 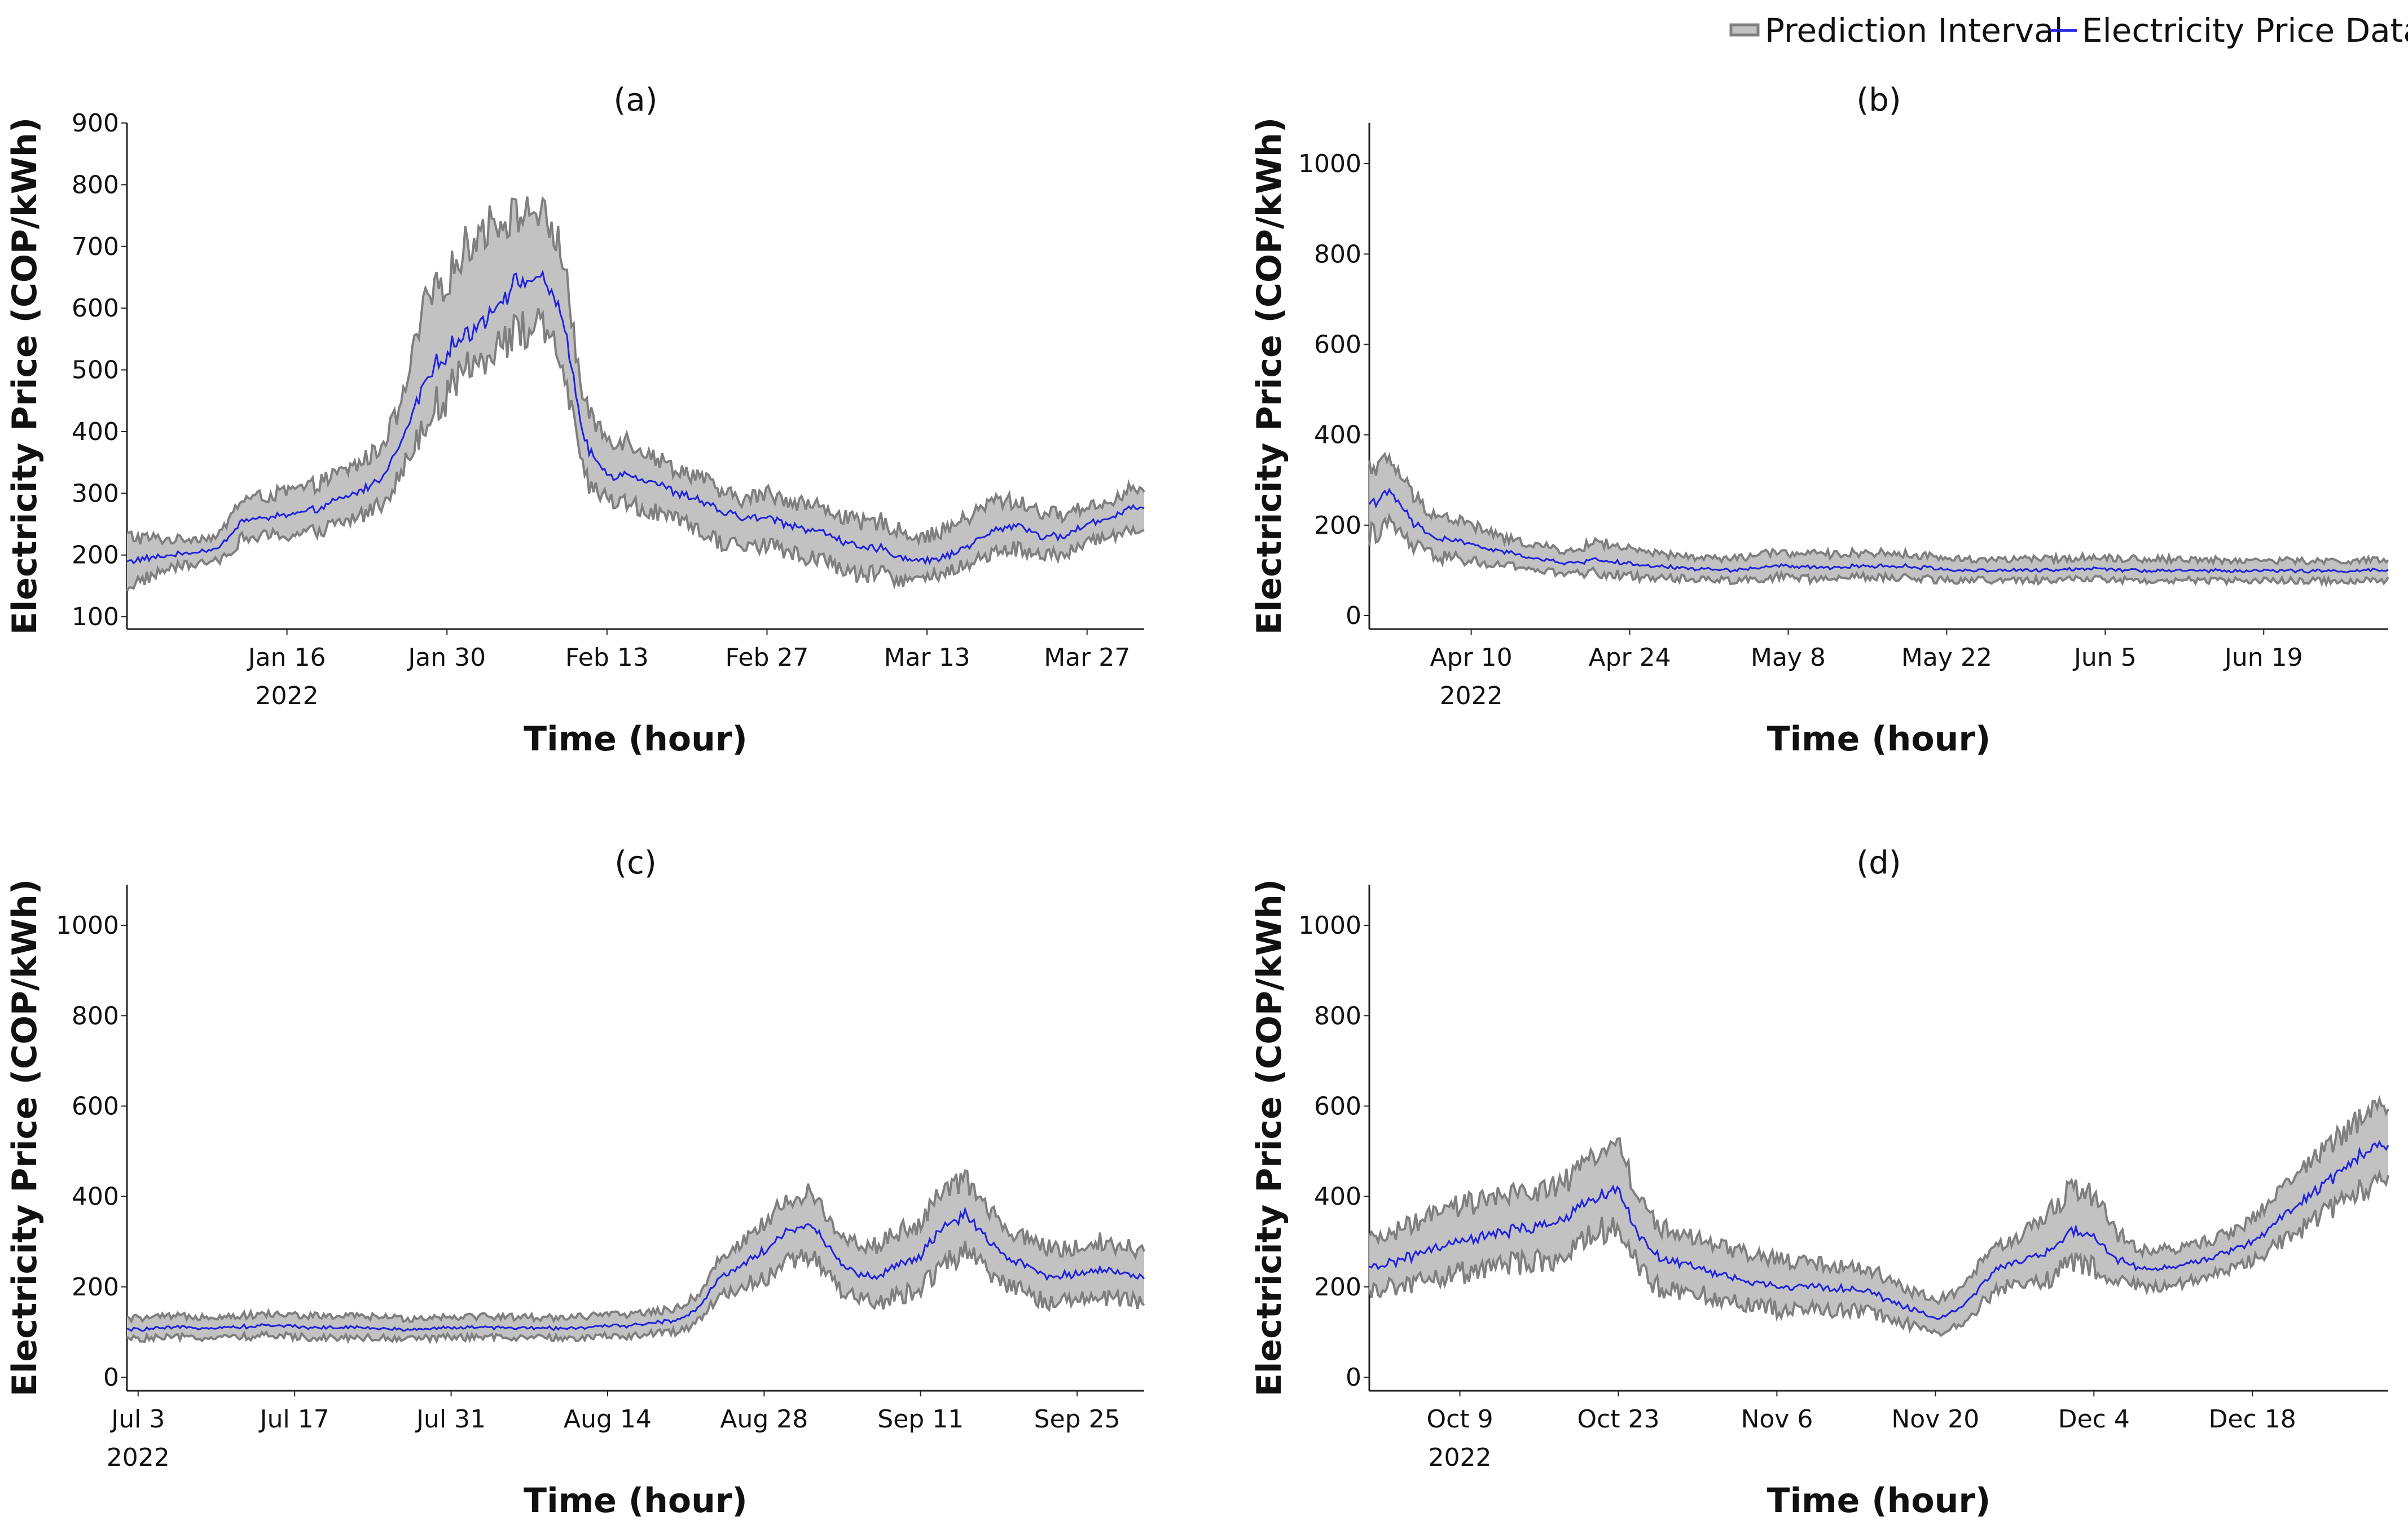 What do you see at coordinates (1460, 1419) in the screenshot?
I see `x-tick-label: Oct 9` at bounding box center [1460, 1419].